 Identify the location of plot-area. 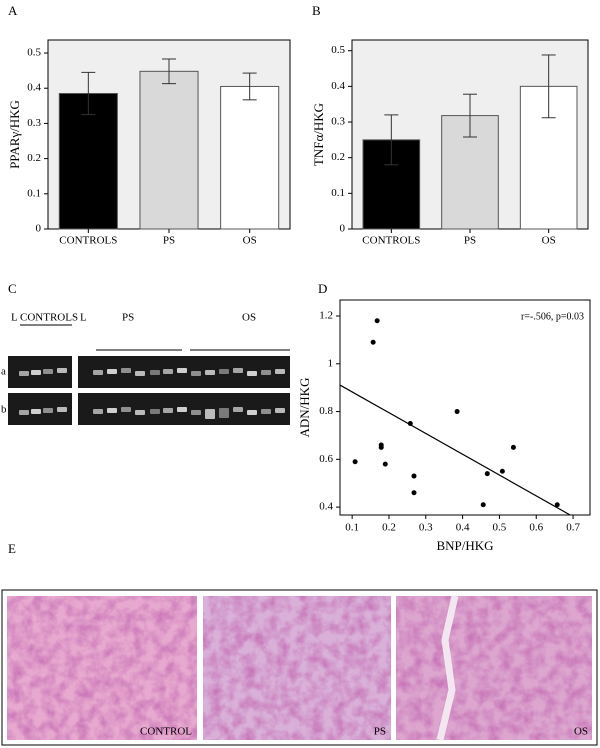
(465, 407).